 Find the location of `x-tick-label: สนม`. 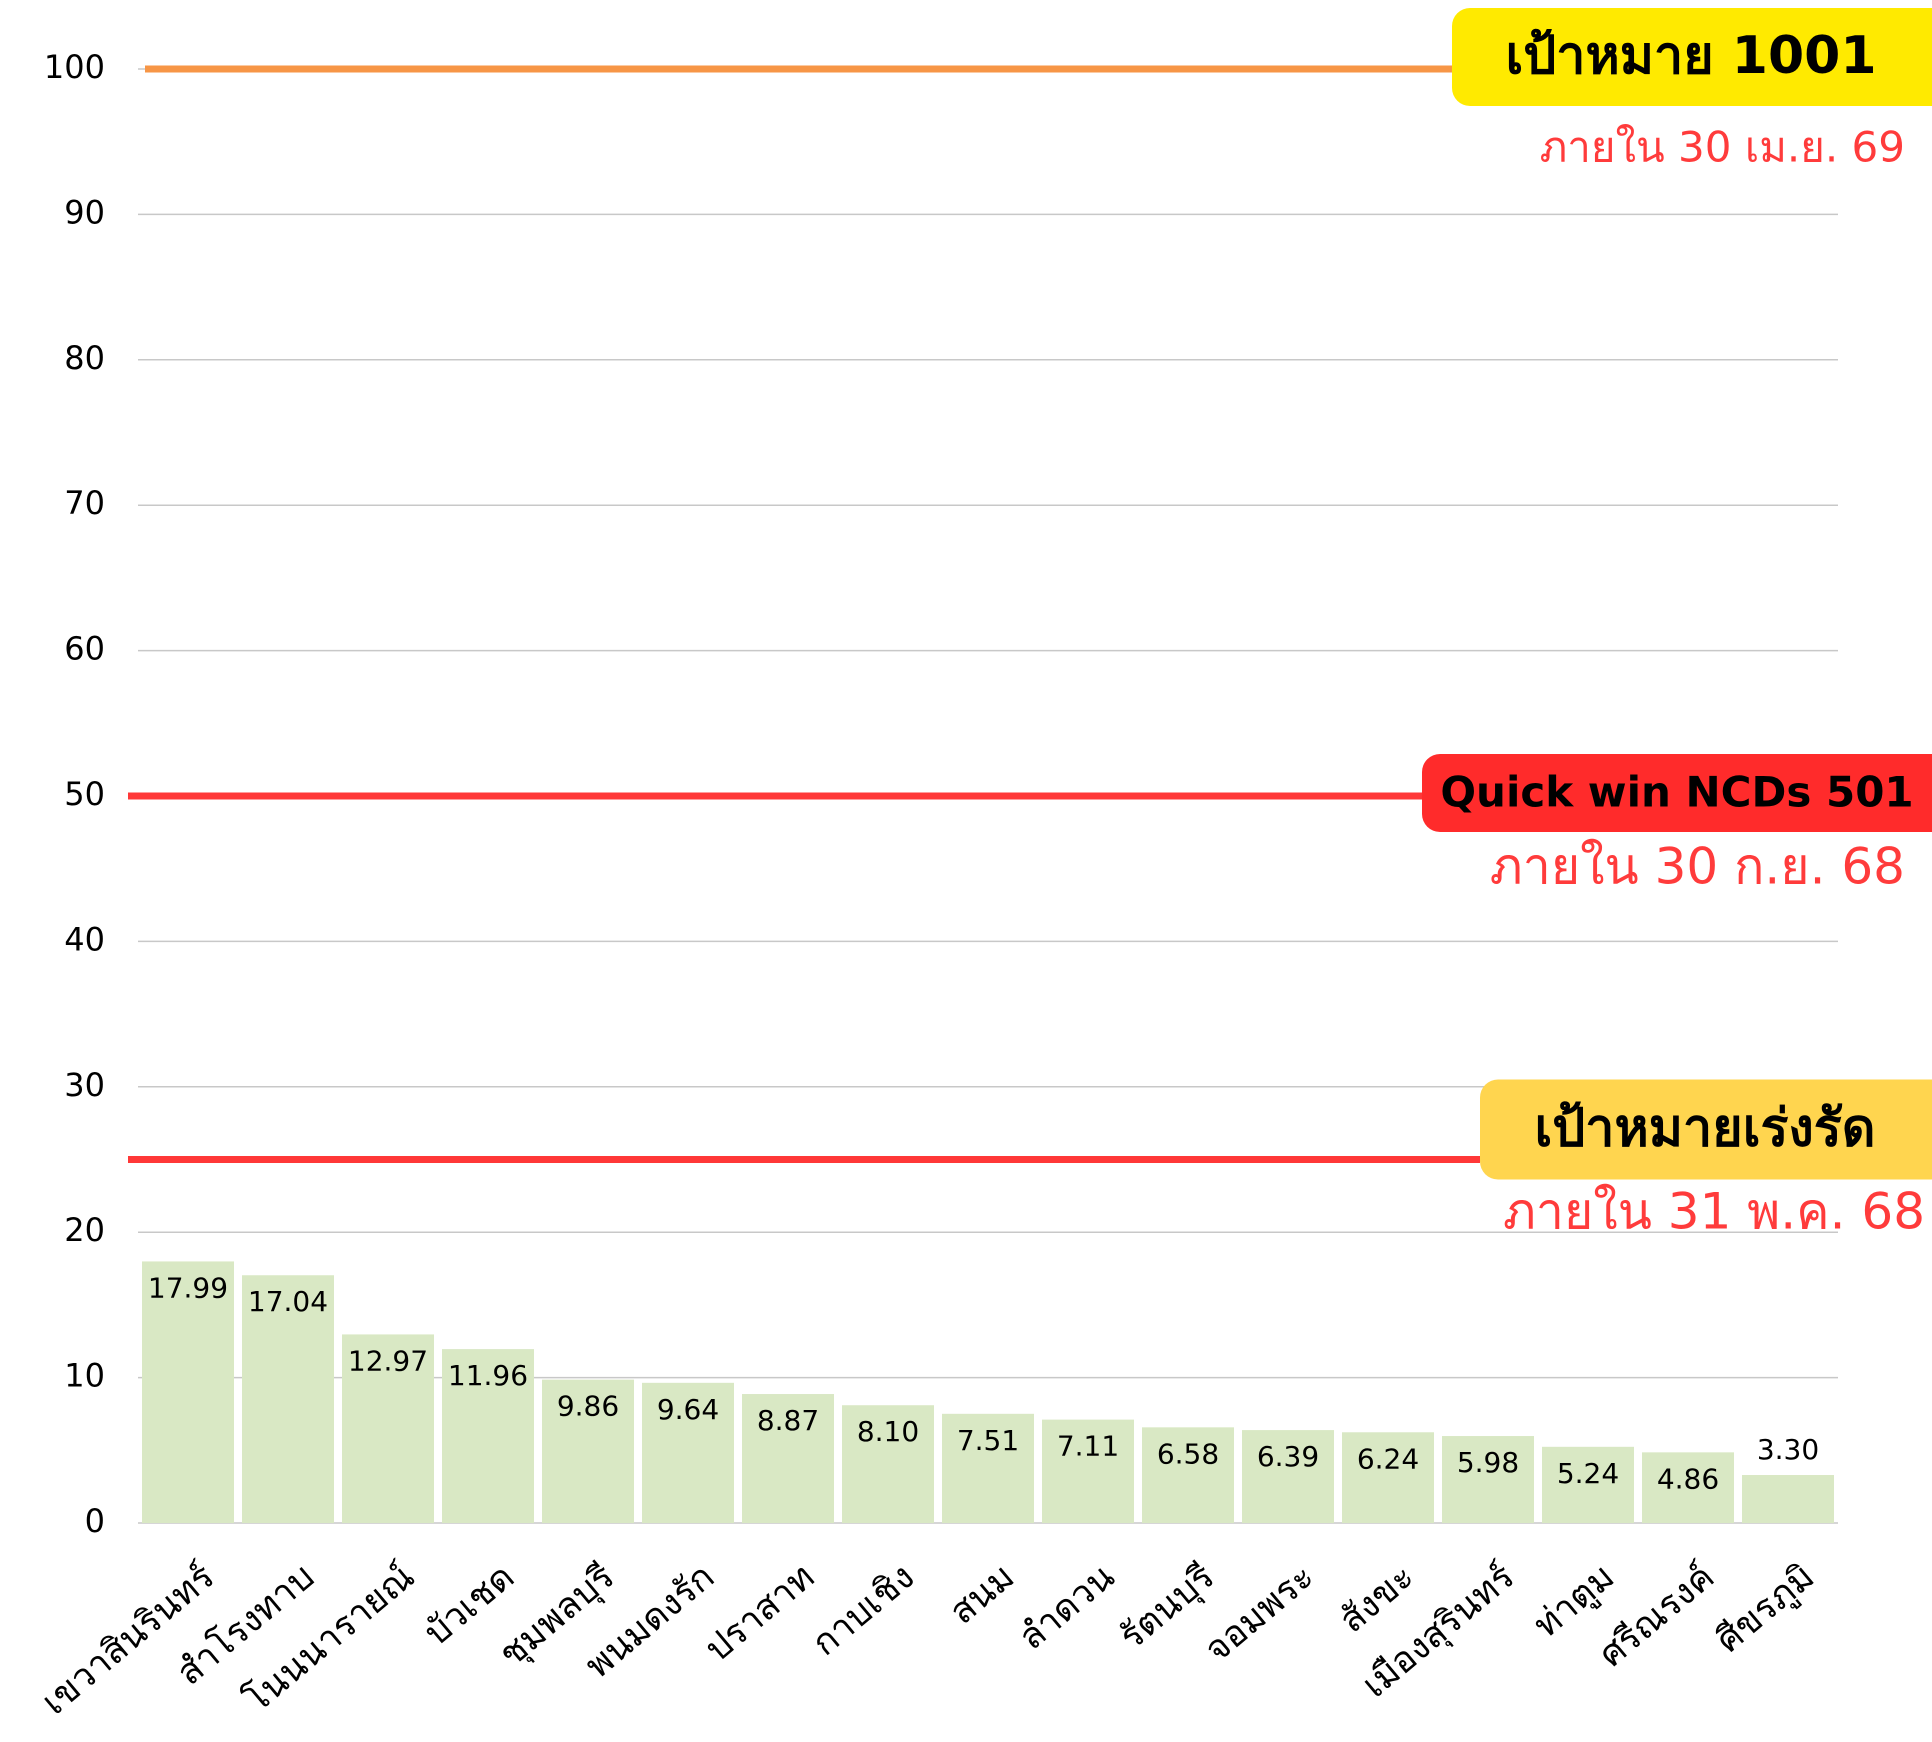

x-tick-label: สนม is located at coordinates (982, 1594).